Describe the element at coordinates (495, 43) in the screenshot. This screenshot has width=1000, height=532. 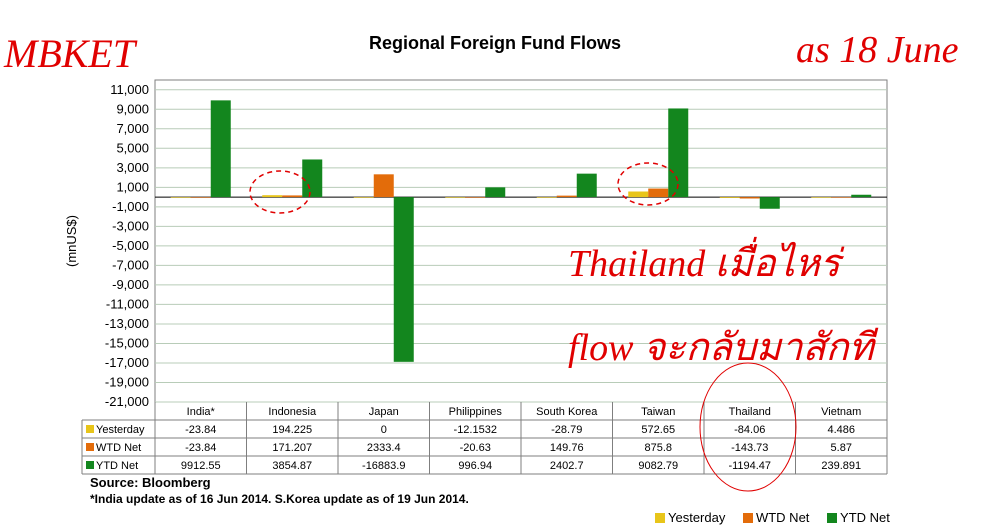
I see `chart-title: Regional Foreign Fund Flows` at that location.